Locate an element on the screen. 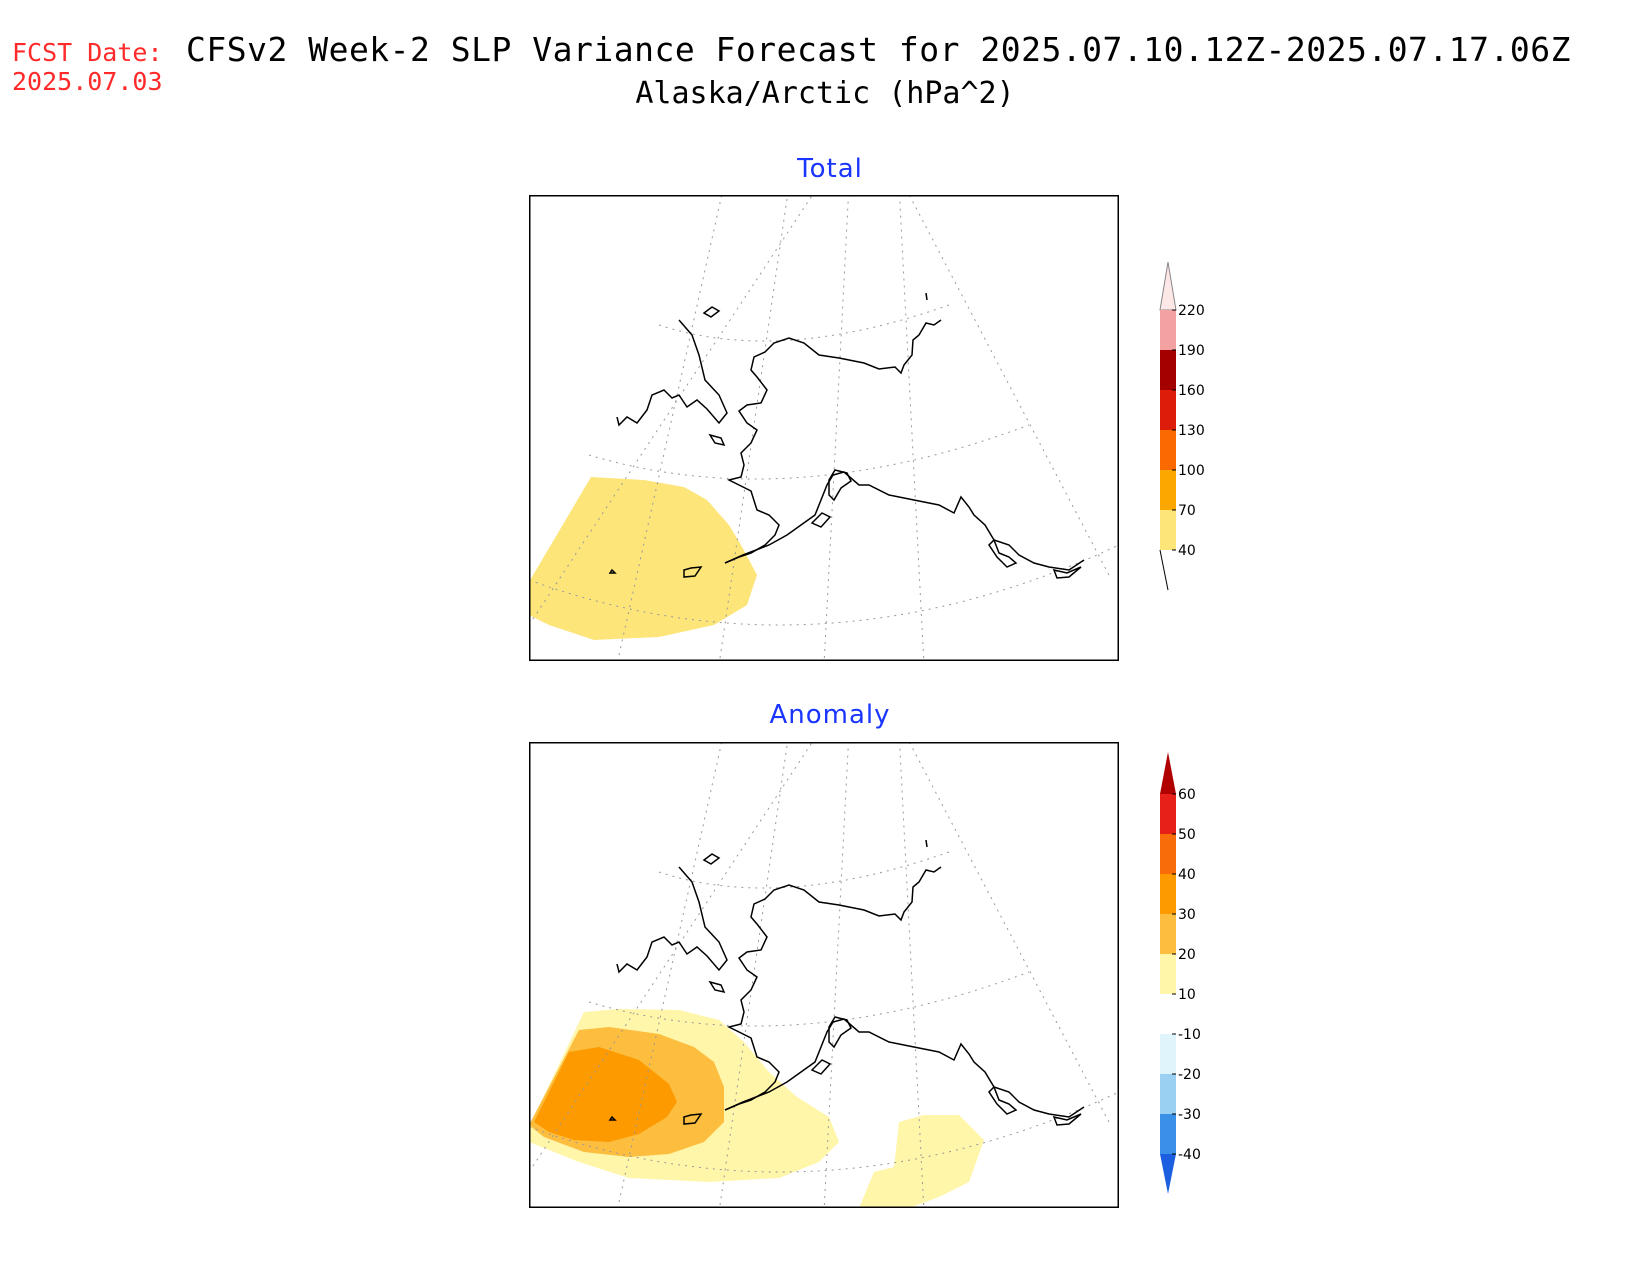 The height and width of the screenshot is (1275, 1650). anomaly-map is located at coordinates (824, 975).